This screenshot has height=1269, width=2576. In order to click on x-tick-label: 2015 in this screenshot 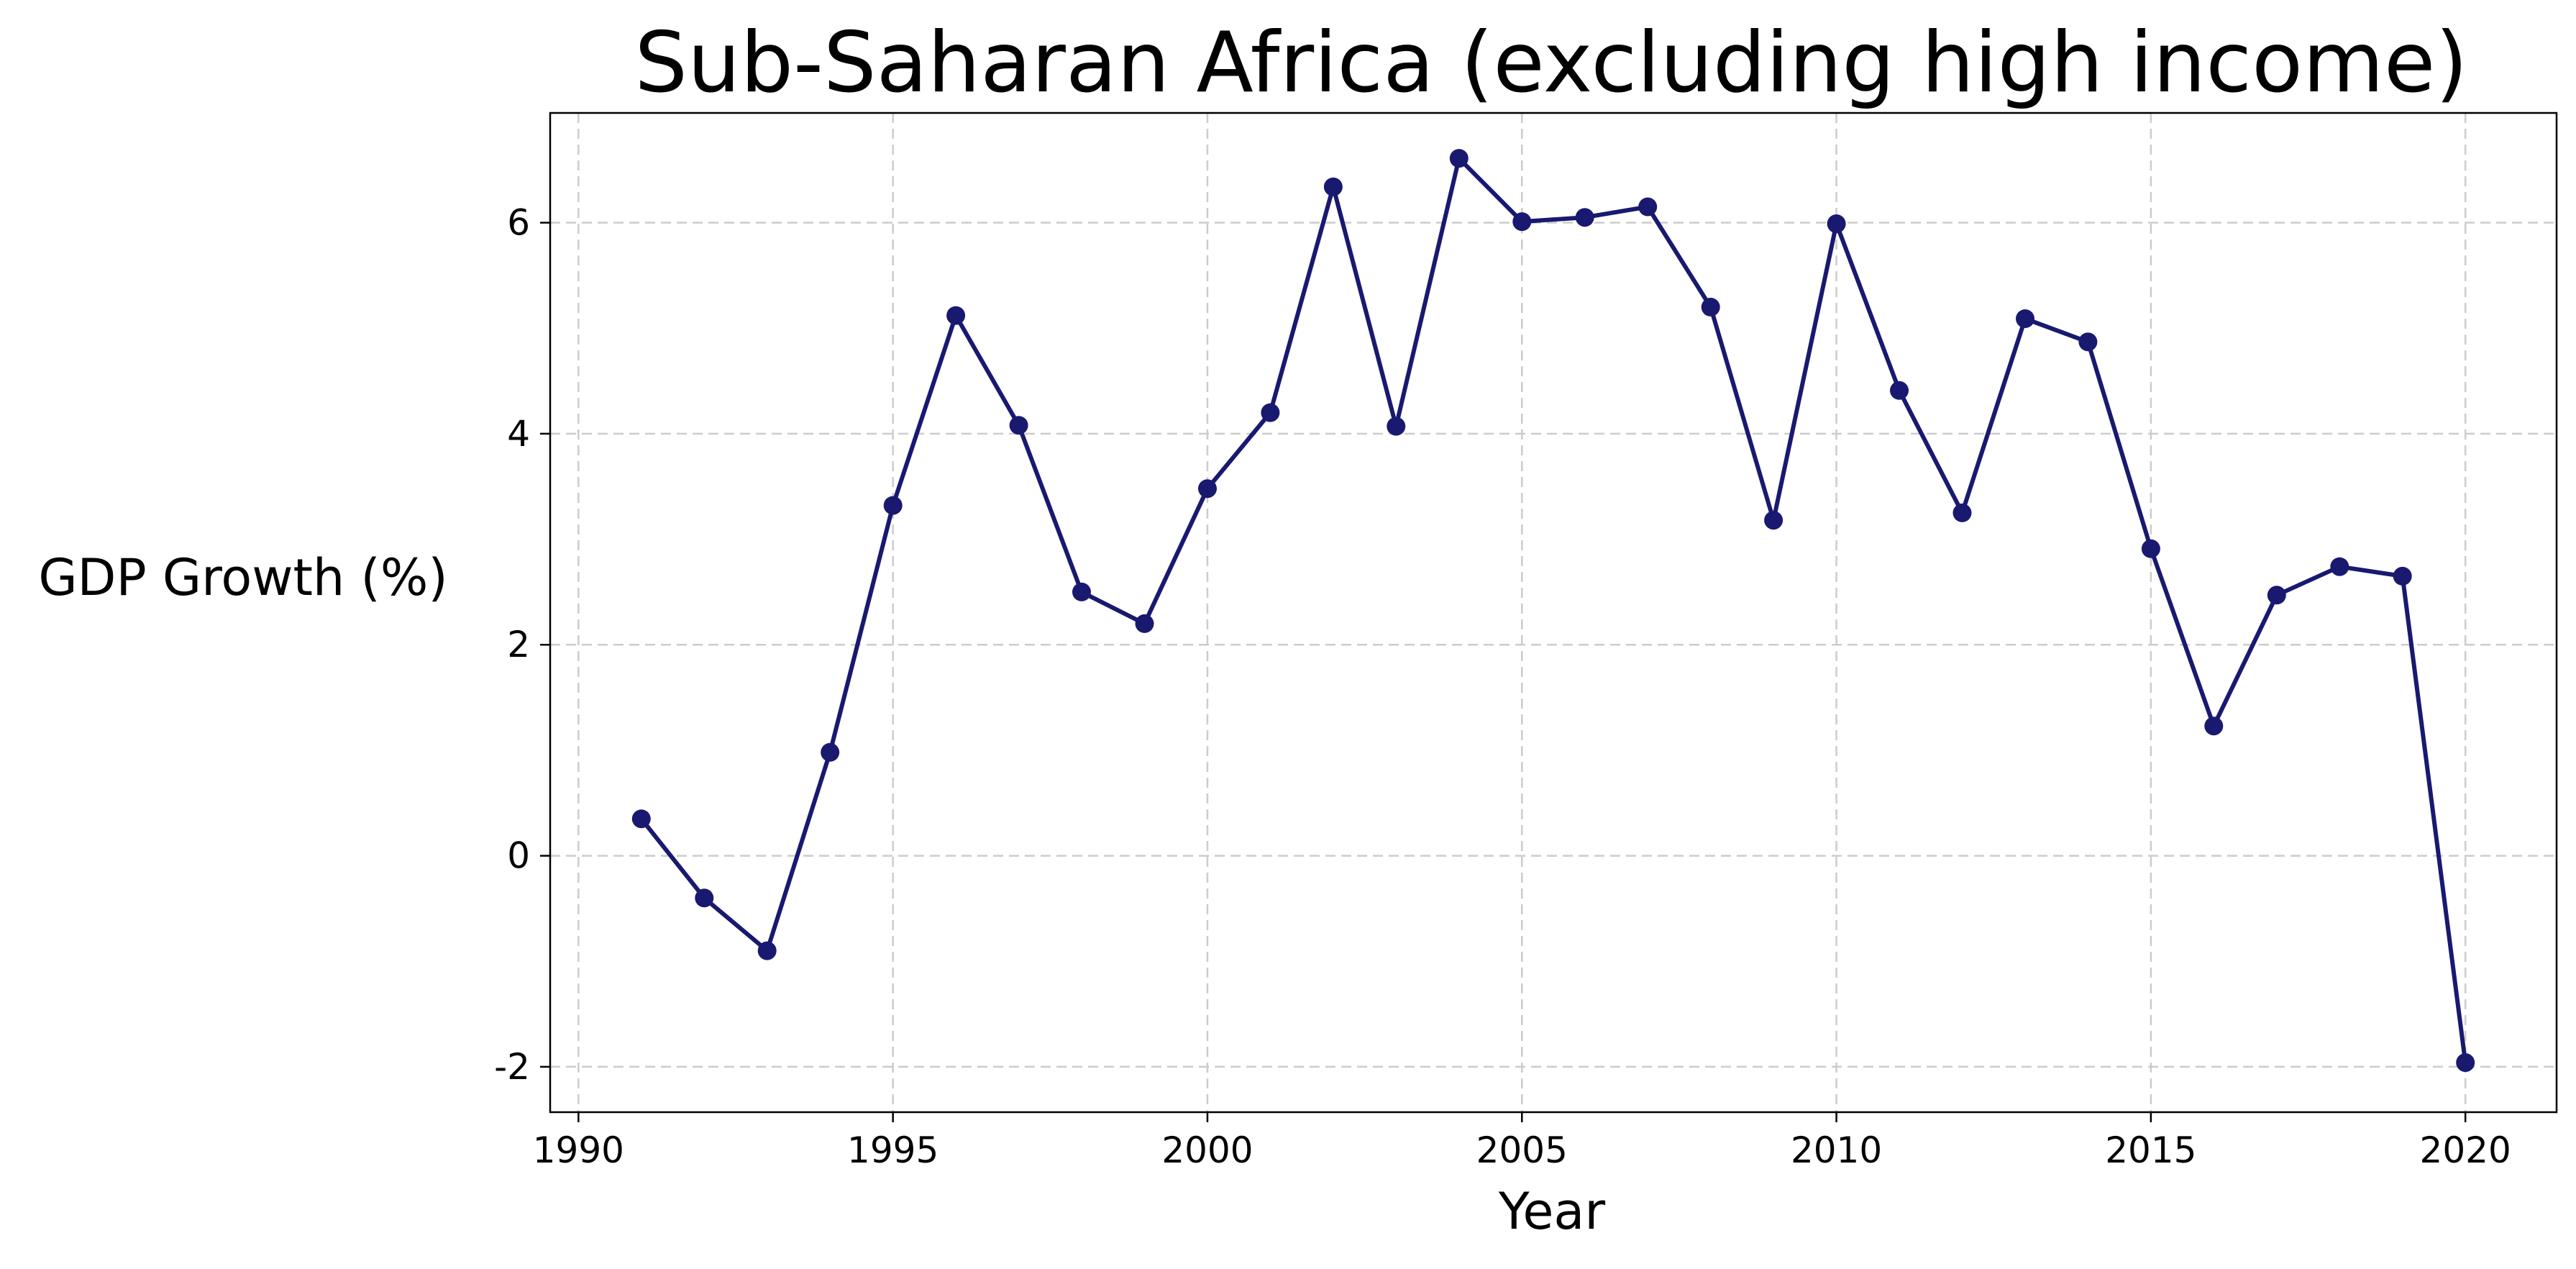, I will do `click(2150, 1150)`.